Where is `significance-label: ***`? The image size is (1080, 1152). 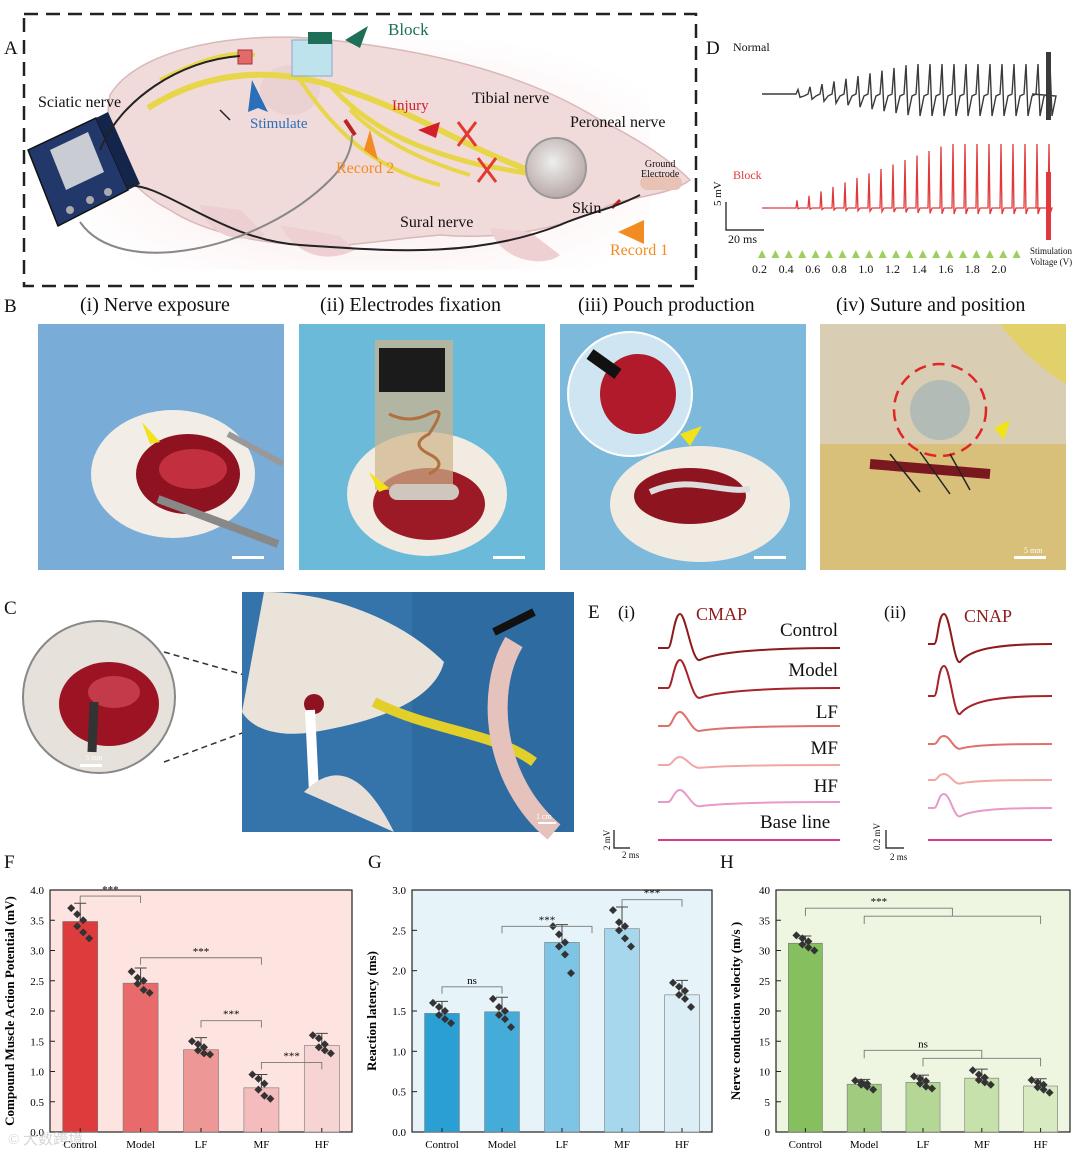
significance-label: *** is located at coordinates (231, 1015).